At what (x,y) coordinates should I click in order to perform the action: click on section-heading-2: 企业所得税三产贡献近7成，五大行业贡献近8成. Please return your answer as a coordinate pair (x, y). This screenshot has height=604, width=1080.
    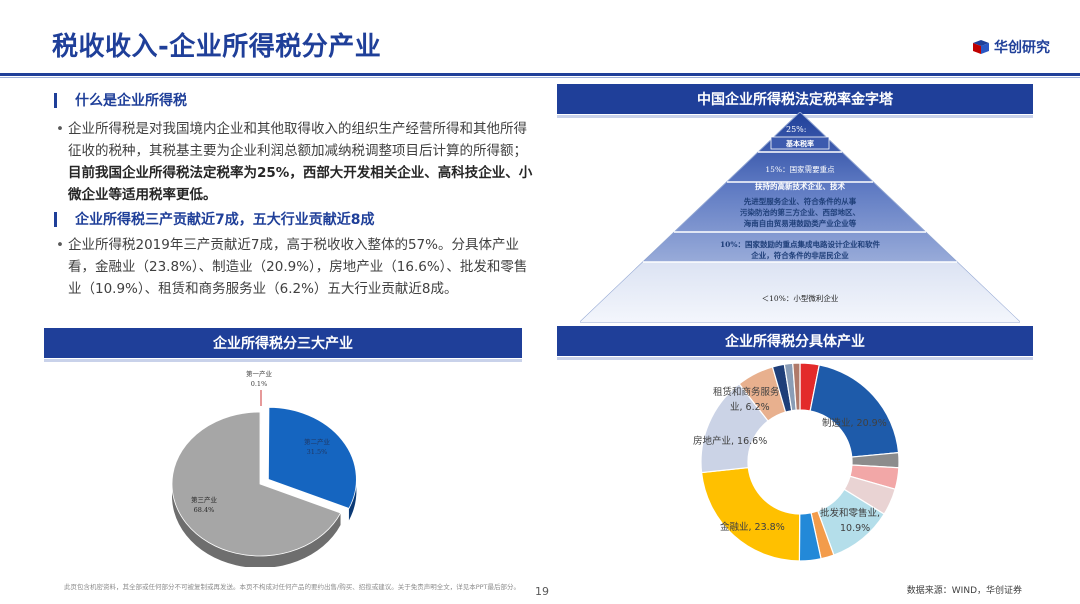
    Looking at the image, I should click on (214, 219).